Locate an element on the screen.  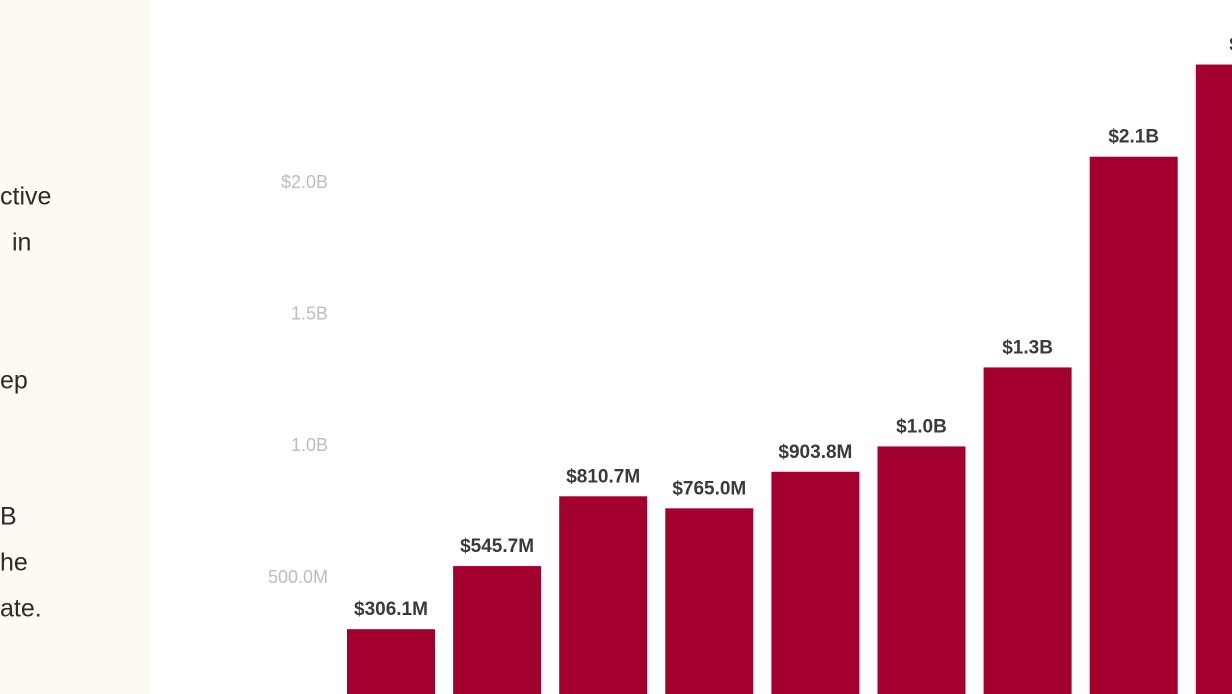
y-tick-label: 500.0M is located at coordinates (298, 577).